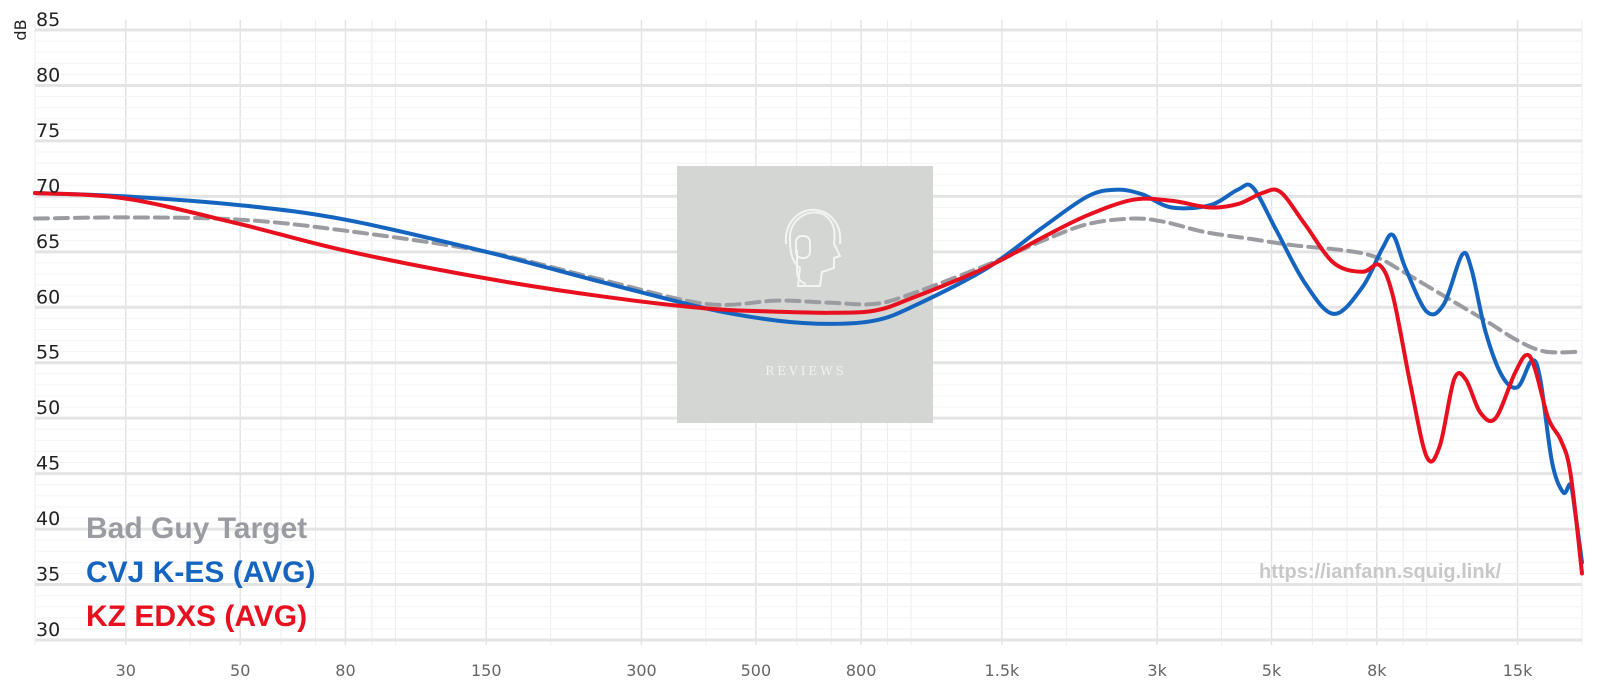 The image size is (1600, 692). Describe the element at coordinates (48, 242) in the screenshot. I see `y-tick-label: 65` at that location.